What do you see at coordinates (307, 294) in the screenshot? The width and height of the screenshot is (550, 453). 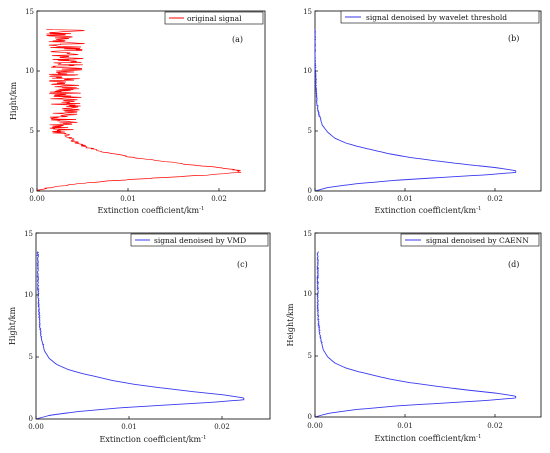 I see `ytick-d-2: 10` at bounding box center [307, 294].